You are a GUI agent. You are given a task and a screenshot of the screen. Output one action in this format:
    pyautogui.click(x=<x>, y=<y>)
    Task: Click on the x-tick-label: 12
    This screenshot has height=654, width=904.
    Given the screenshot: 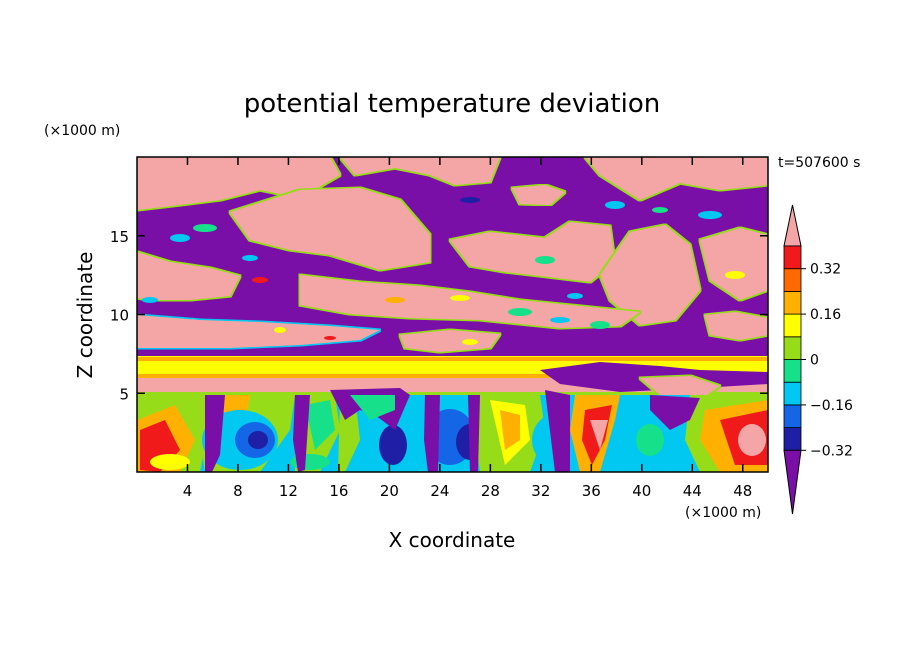 What is the action you would take?
    pyautogui.click(x=288, y=491)
    